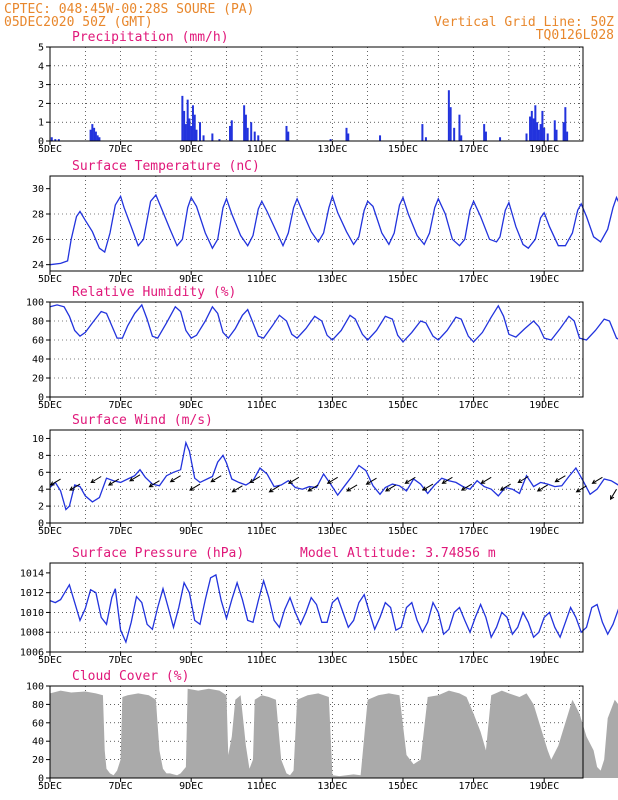 Image resolution: width=618 pixels, height=800 pixels. What do you see at coordinates (142, 420) in the screenshot?
I see `wind-title: Surface Wind (m/s)` at bounding box center [142, 420].